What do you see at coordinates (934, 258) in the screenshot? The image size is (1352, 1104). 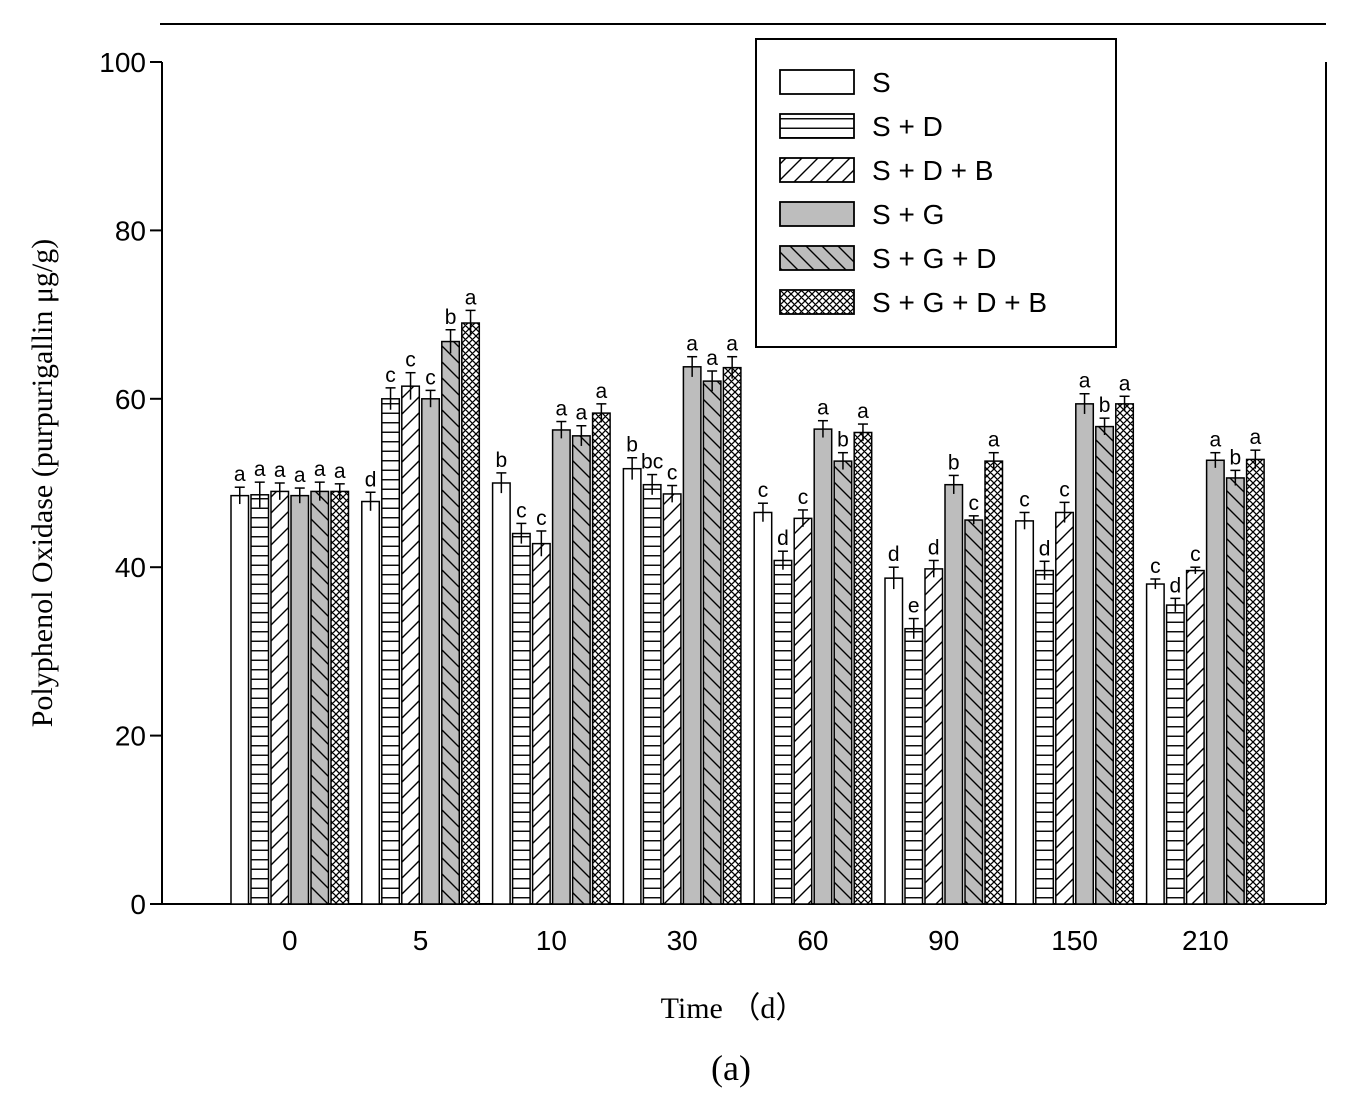 I see `legend-label: S + G + D` at bounding box center [934, 258].